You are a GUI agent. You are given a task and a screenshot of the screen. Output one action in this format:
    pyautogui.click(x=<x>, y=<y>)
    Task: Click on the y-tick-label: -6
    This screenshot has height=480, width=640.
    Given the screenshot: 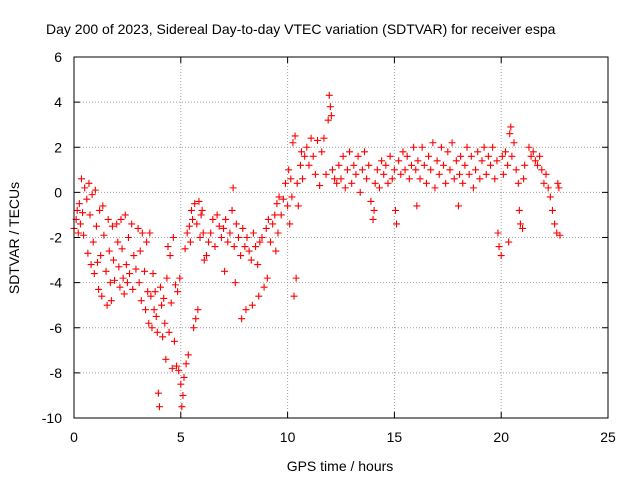 What is the action you would take?
    pyautogui.click(x=56, y=328)
    